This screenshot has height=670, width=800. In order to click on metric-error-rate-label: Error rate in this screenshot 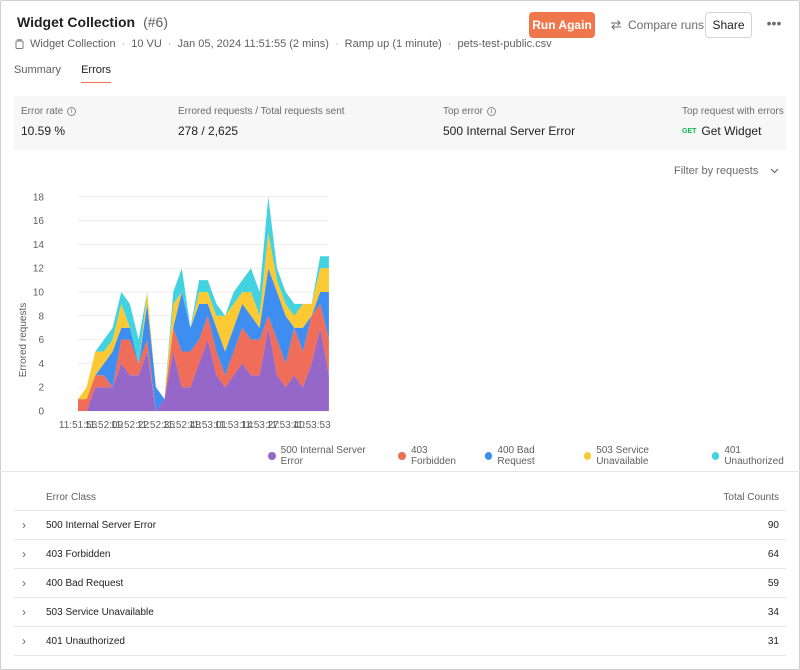, I will do `click(42, 111)`.